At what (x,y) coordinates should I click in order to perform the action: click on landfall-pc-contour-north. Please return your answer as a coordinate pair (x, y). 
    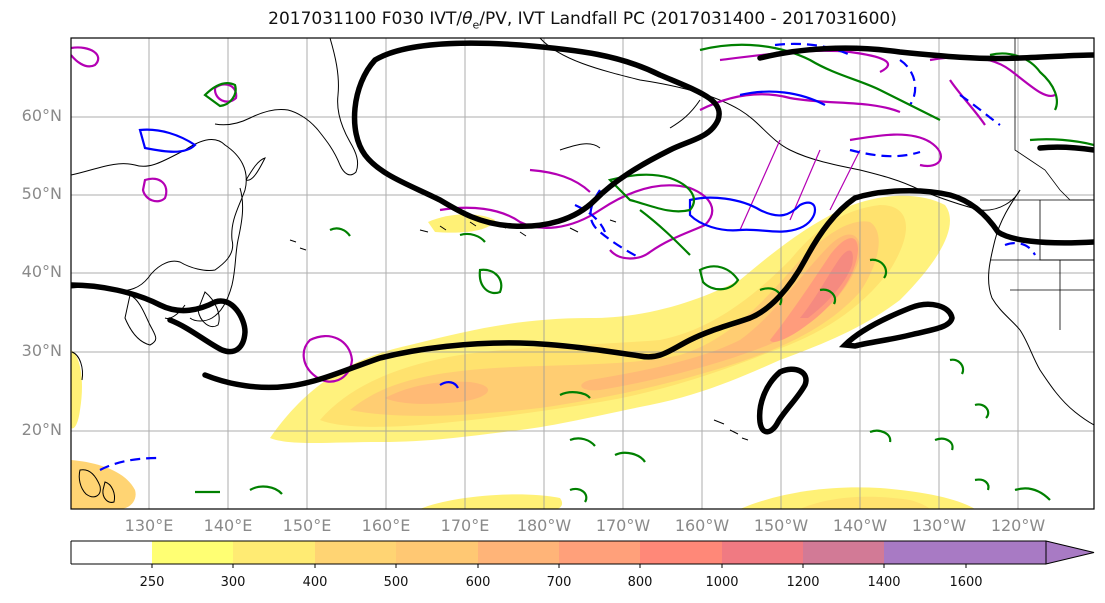
    Looking at the image, I should click on (536, 135).